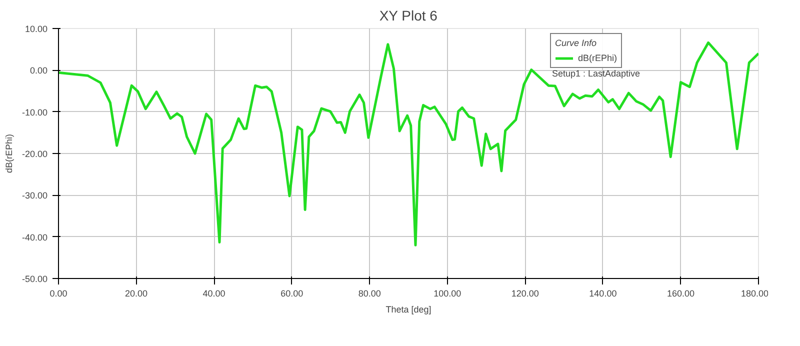  Describe the element at coordinates (448, 293) in the screenshot. I see `x-tick-label: 100.00` at that location.